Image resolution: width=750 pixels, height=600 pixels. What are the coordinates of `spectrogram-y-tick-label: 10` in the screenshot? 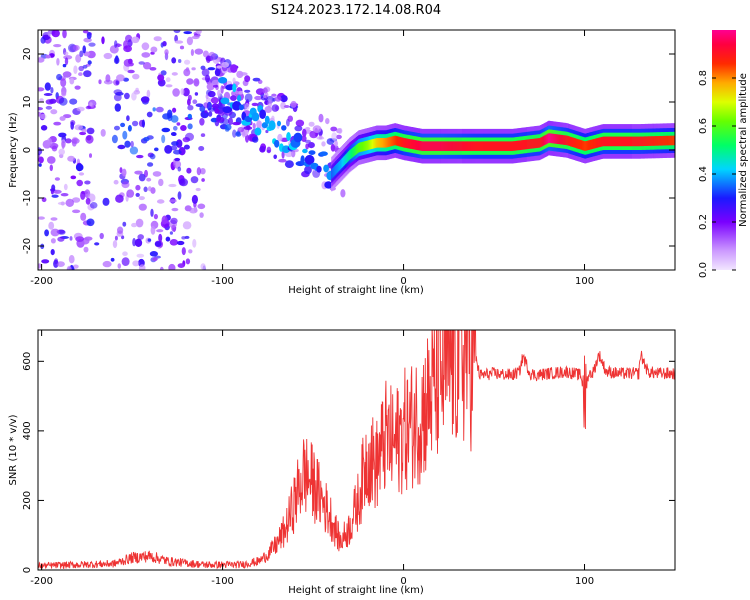 It's located at (27, 102).